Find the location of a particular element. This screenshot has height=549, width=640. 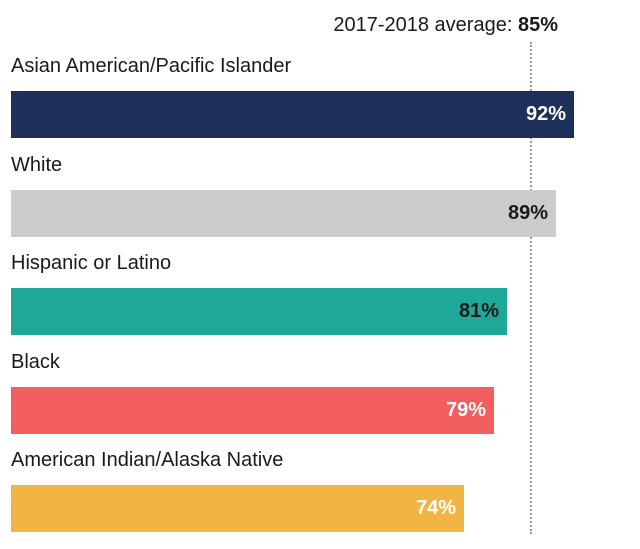

average-value: 85% is located at coordinates (537, 25).